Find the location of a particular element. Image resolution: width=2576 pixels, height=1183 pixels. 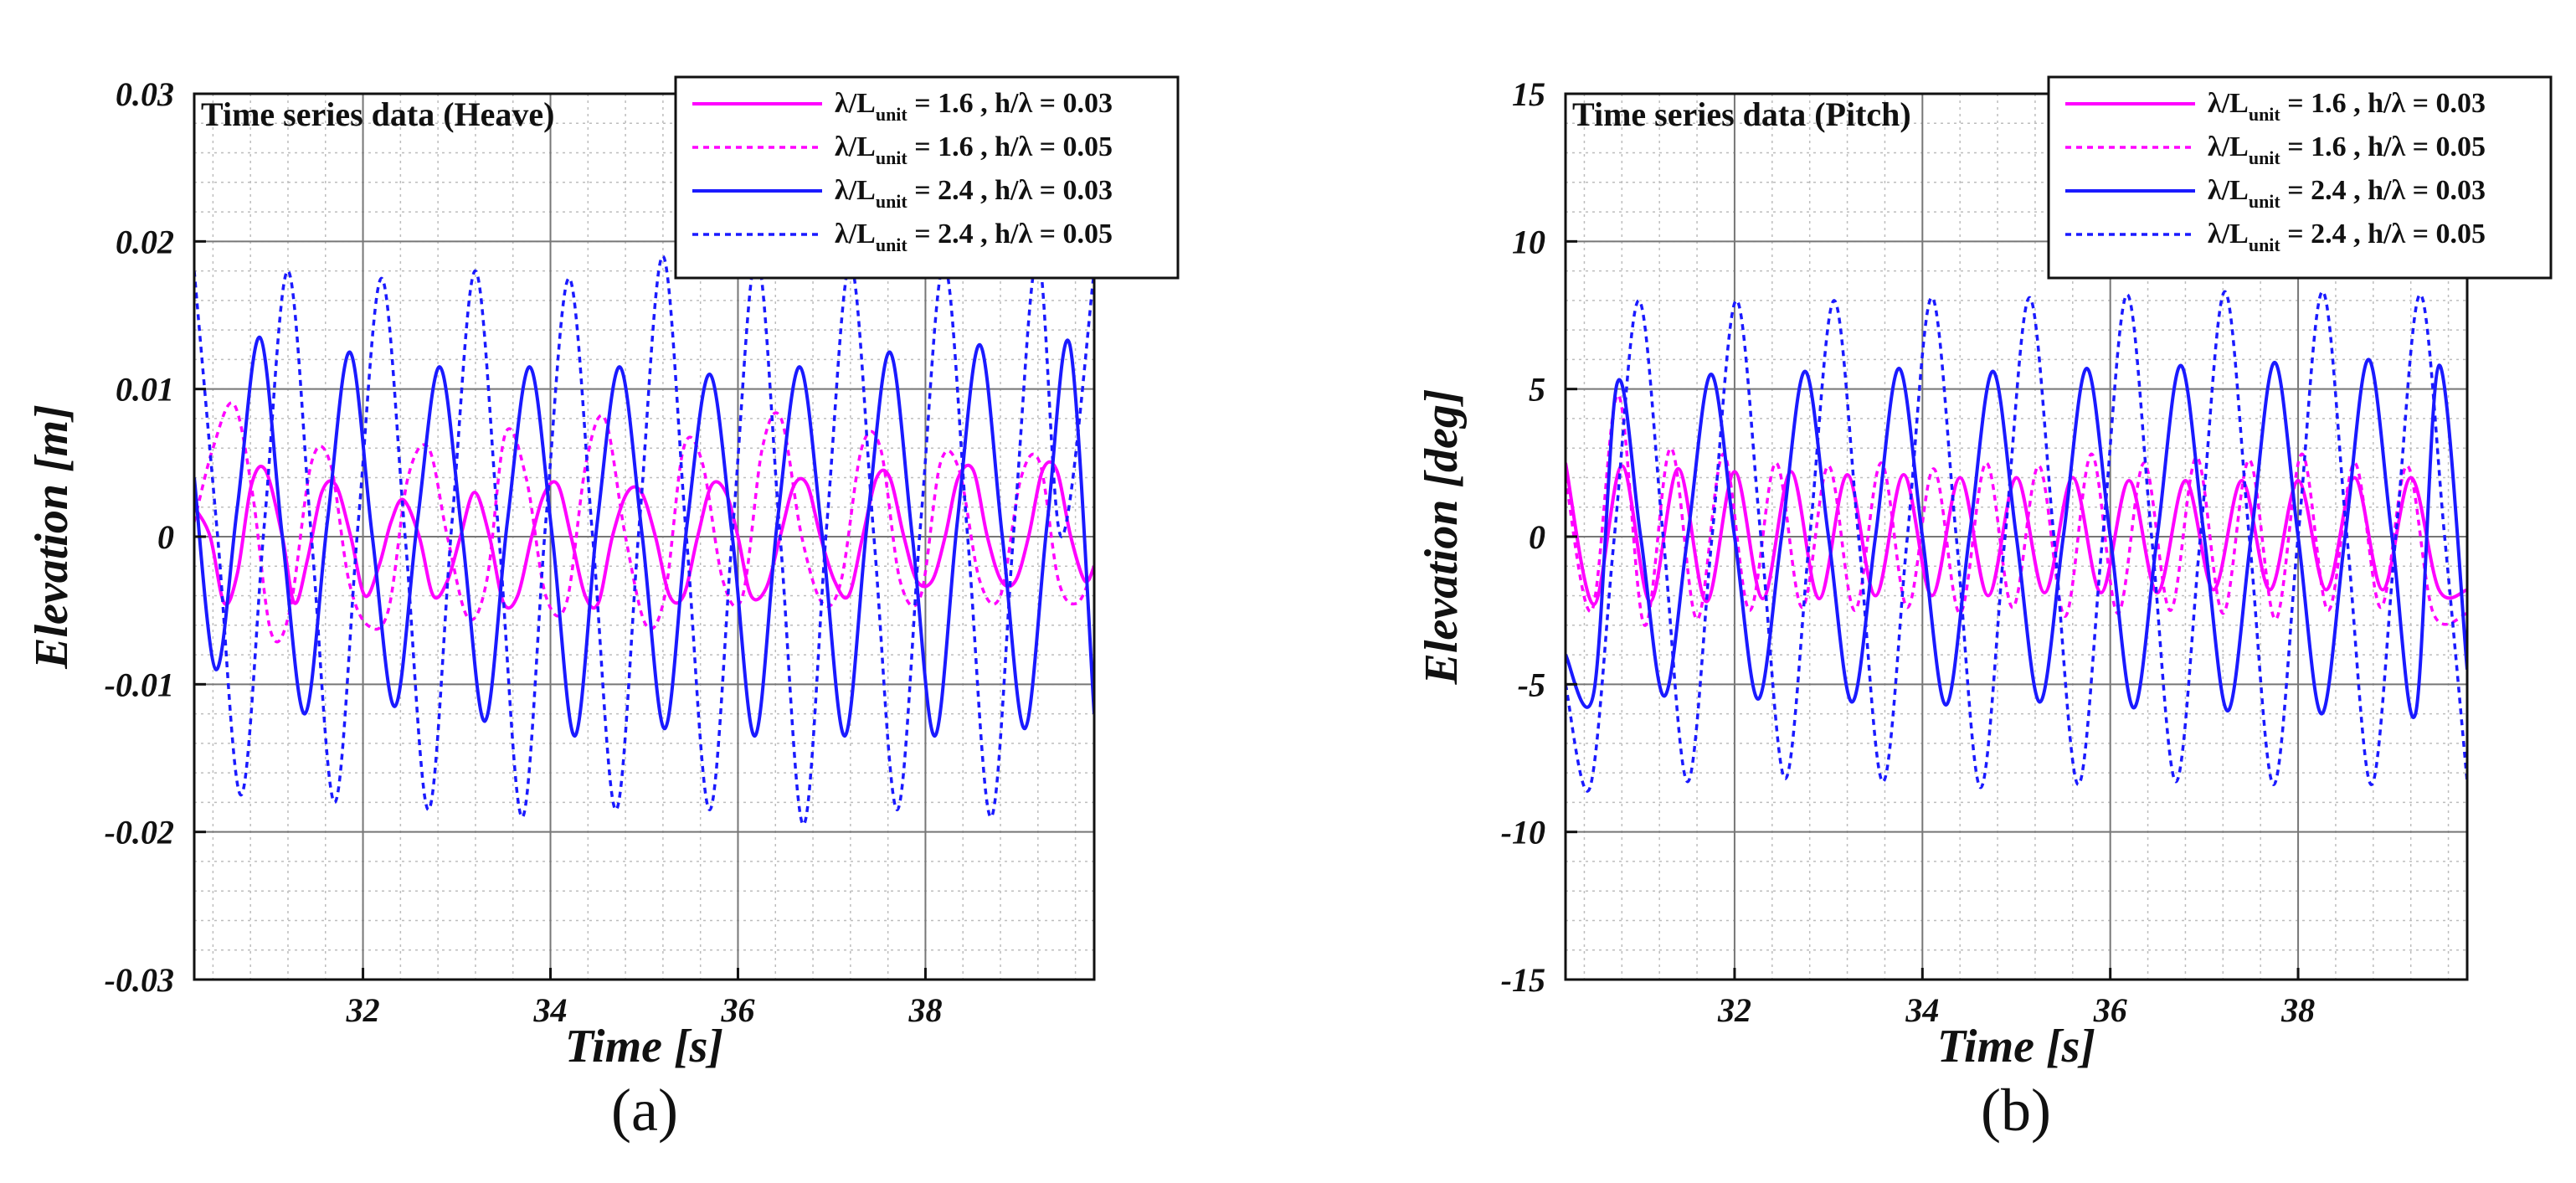

y-tick-label: 10 is located at coordinates (1529, 241).